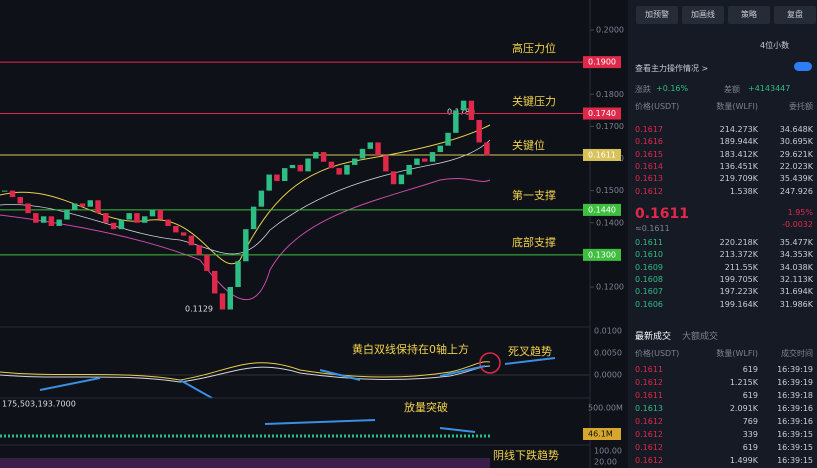 Image resolution: width=817 pixels, height=468 pixels. Describe the element at coordinates (608, 331) in the screenshot. I see `tick-label: 0.0100` at that location.